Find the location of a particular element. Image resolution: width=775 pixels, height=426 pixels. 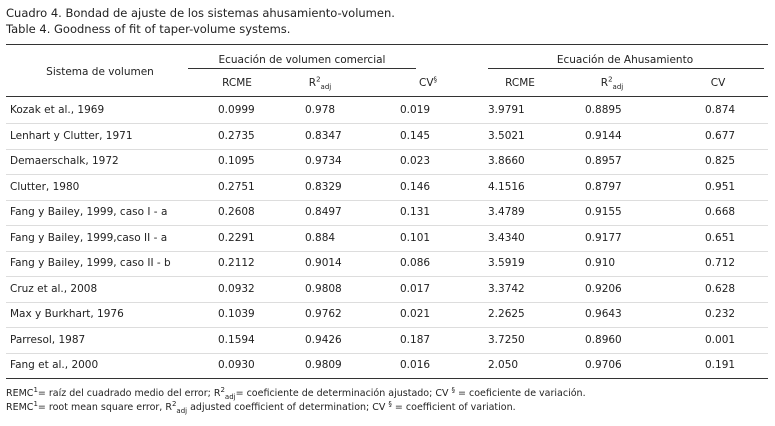

footnote-text: = raíz del cuadrado medio del error; R is located at coordinates (129, 393).